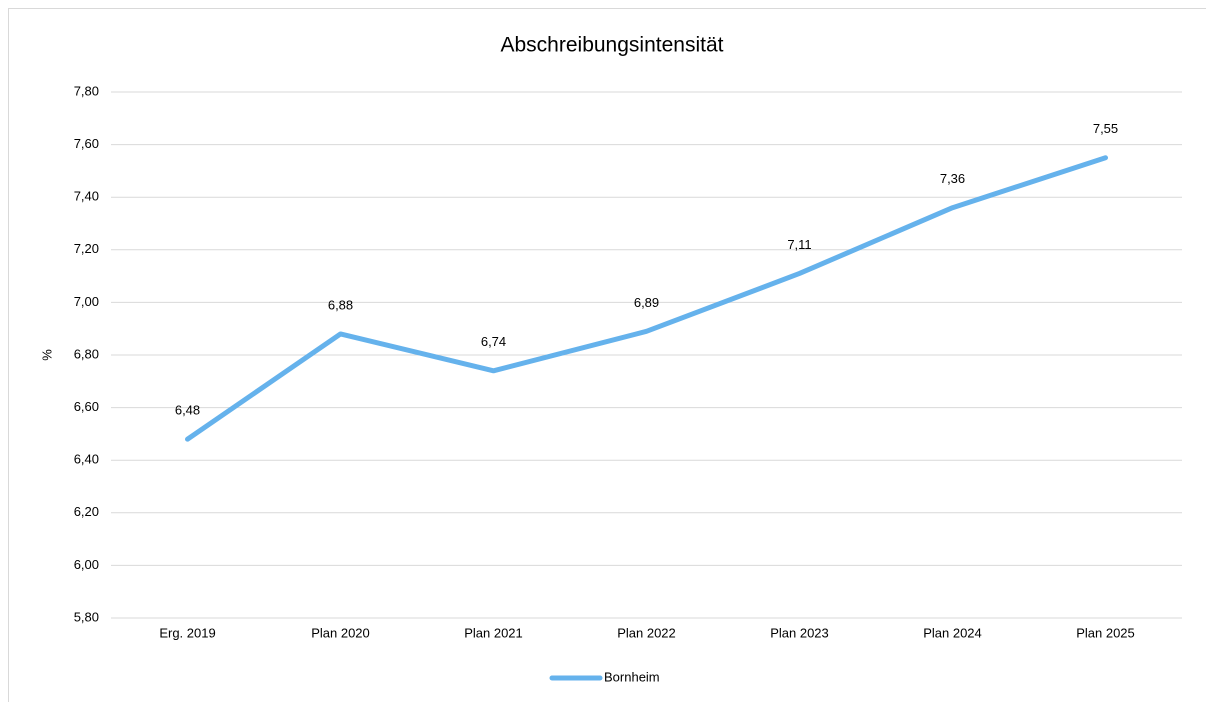 The width and height of the screenshot is (1206, 702). I want to click on x-tick-label: Plan 2021, so click(493, 632).